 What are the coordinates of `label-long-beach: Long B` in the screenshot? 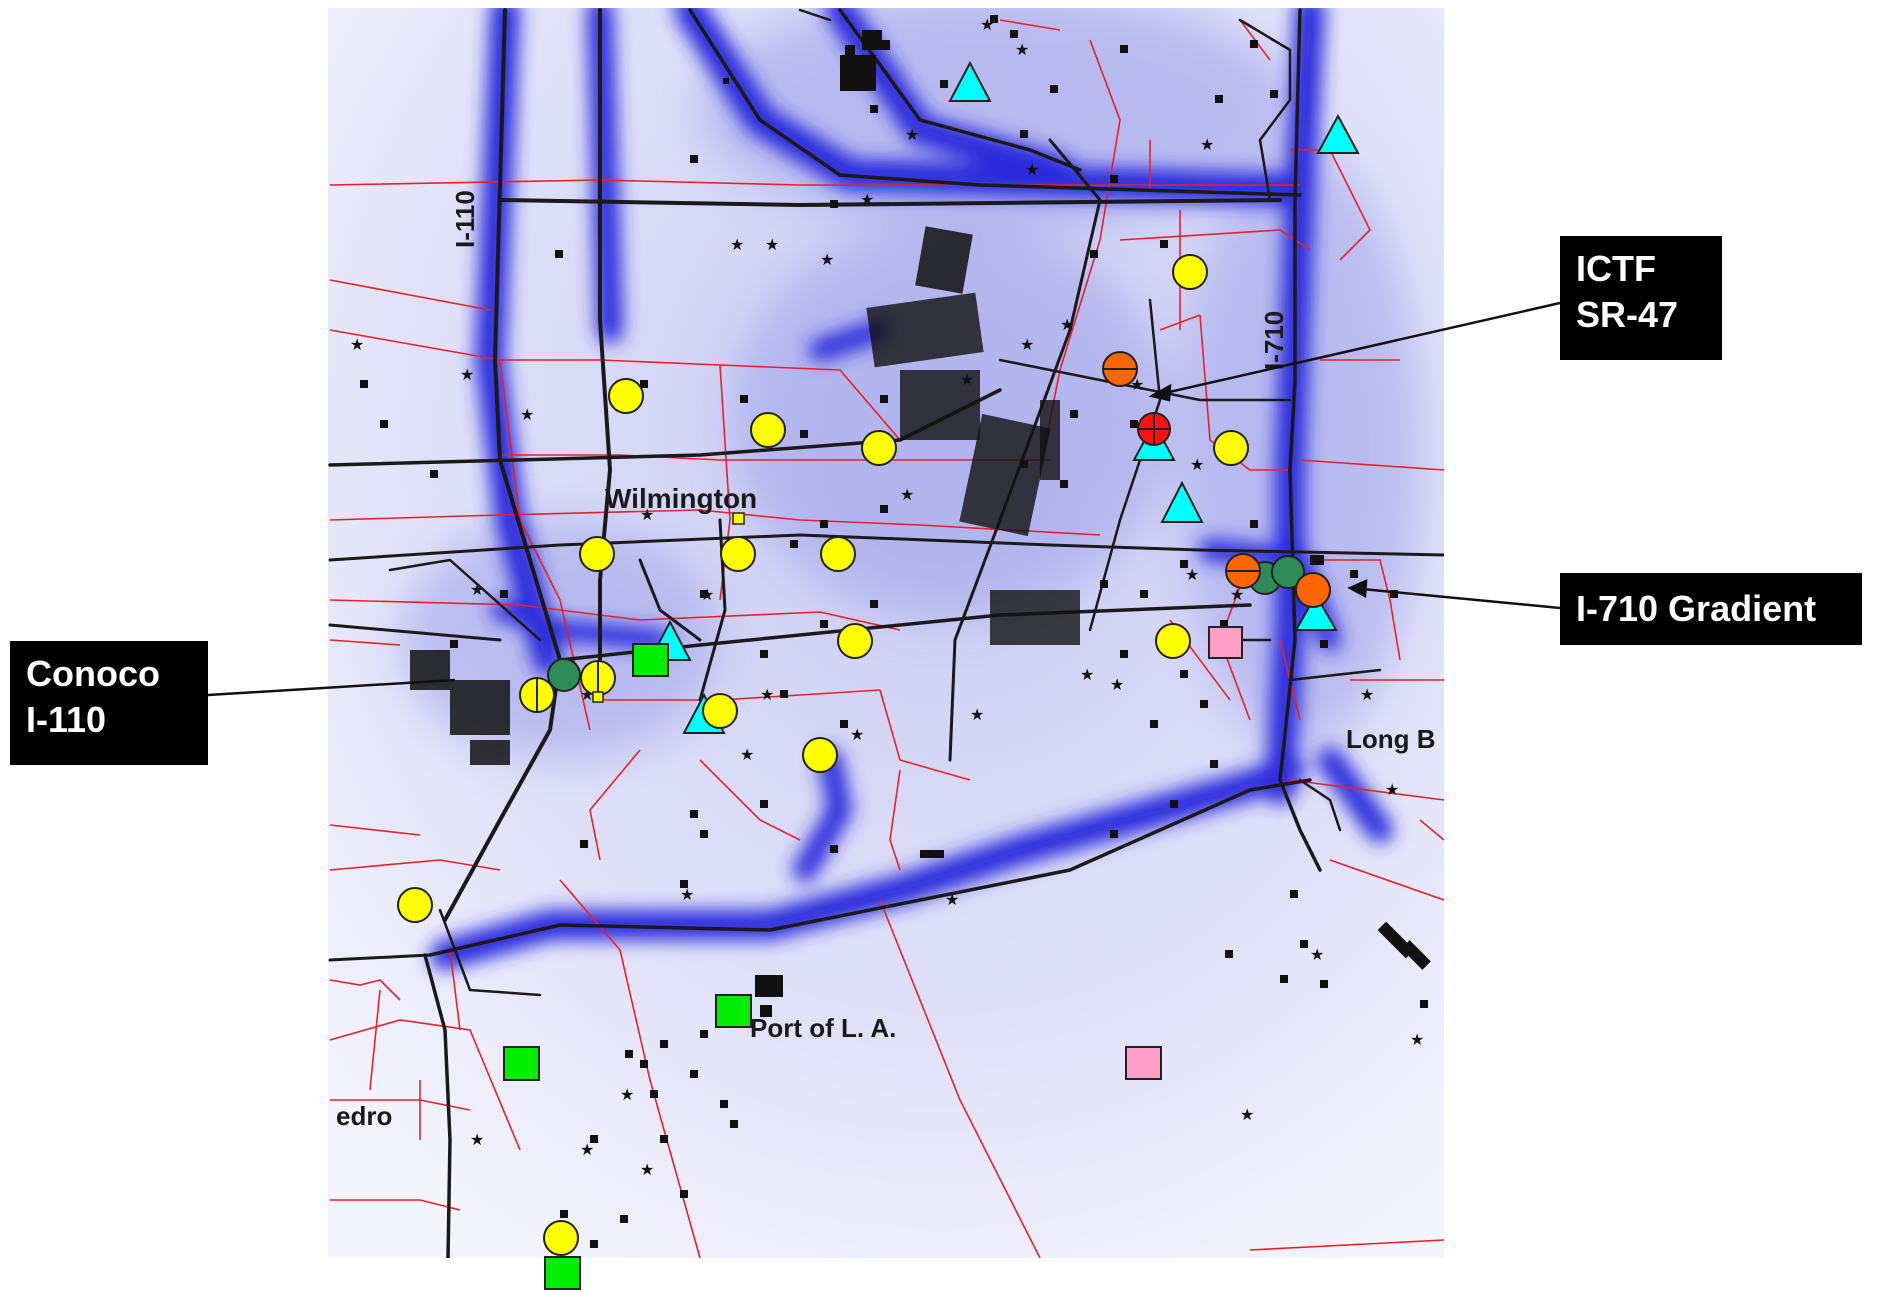 It's located at (1391, 739).